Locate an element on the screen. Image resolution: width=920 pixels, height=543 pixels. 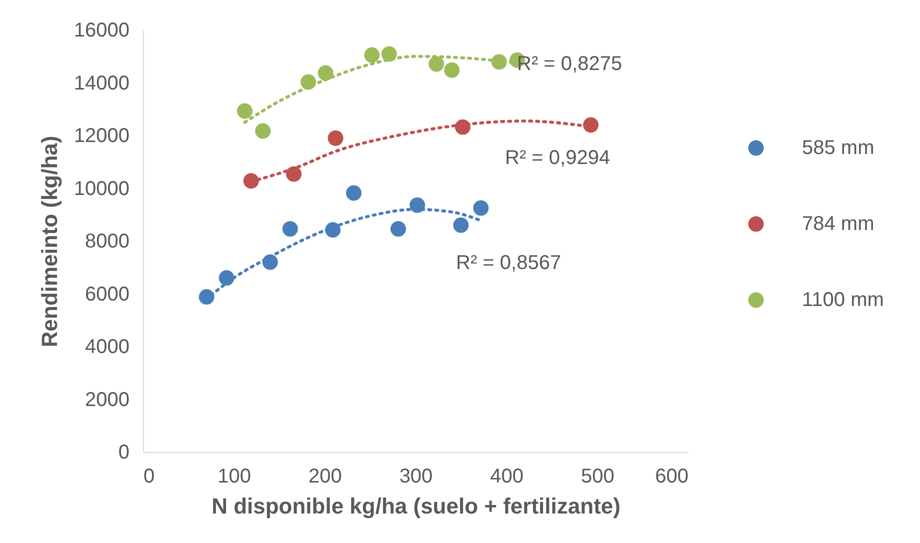
y-axis-title: Rendimeinto (kg/ha) is located at coordinates (49, 242).